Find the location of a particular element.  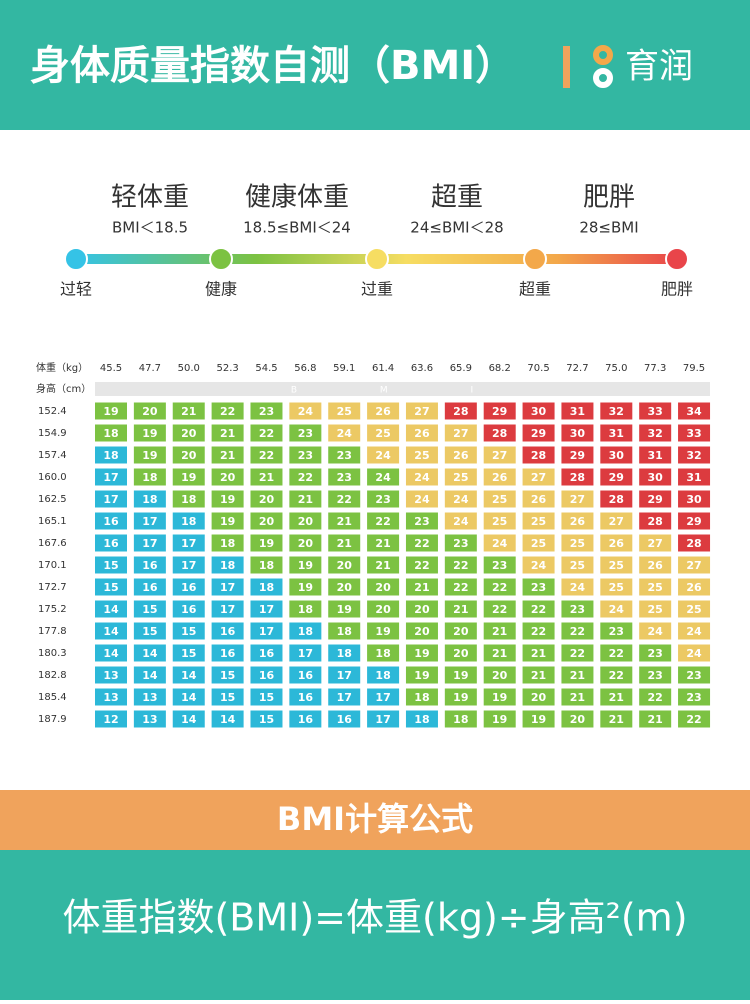

weight: 77.3 is located at coordinates (655, 368).